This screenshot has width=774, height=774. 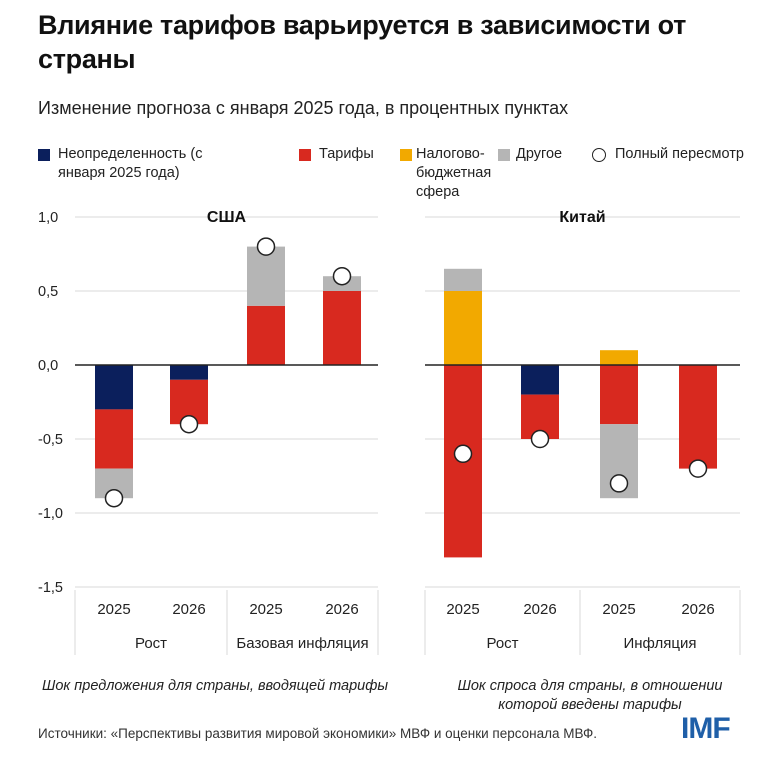 I want to click on y-tick-label: -1,0, so click(x=50, y=514).